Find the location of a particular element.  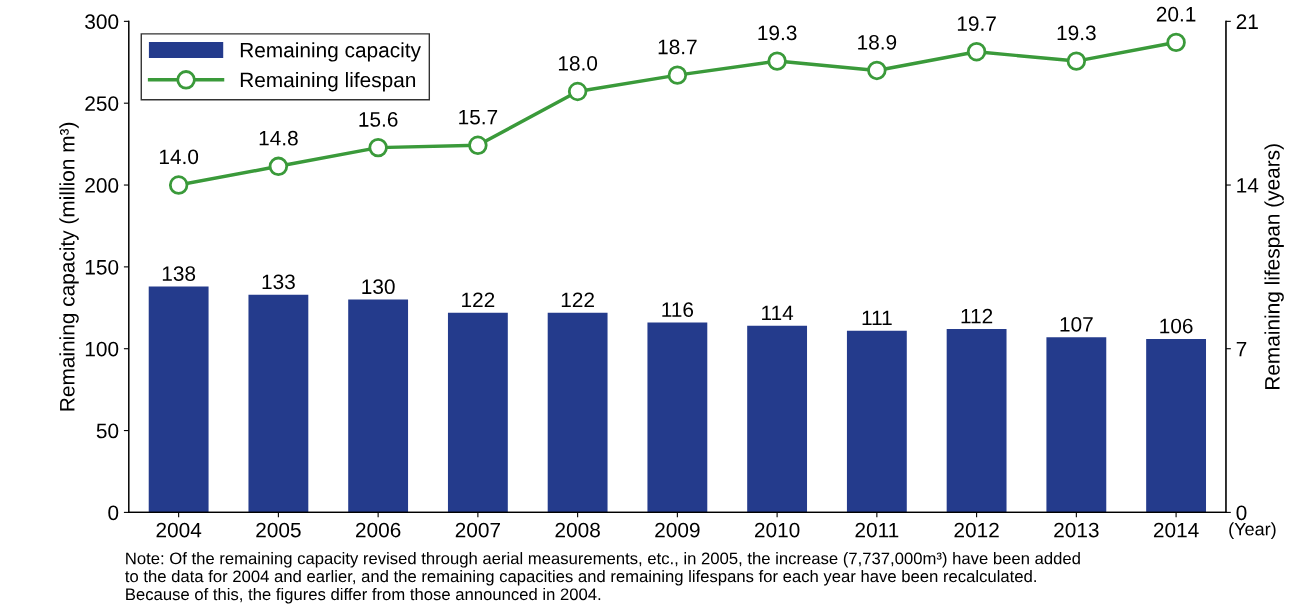

data-label: 18.7 is located at coordinates (677, 47).